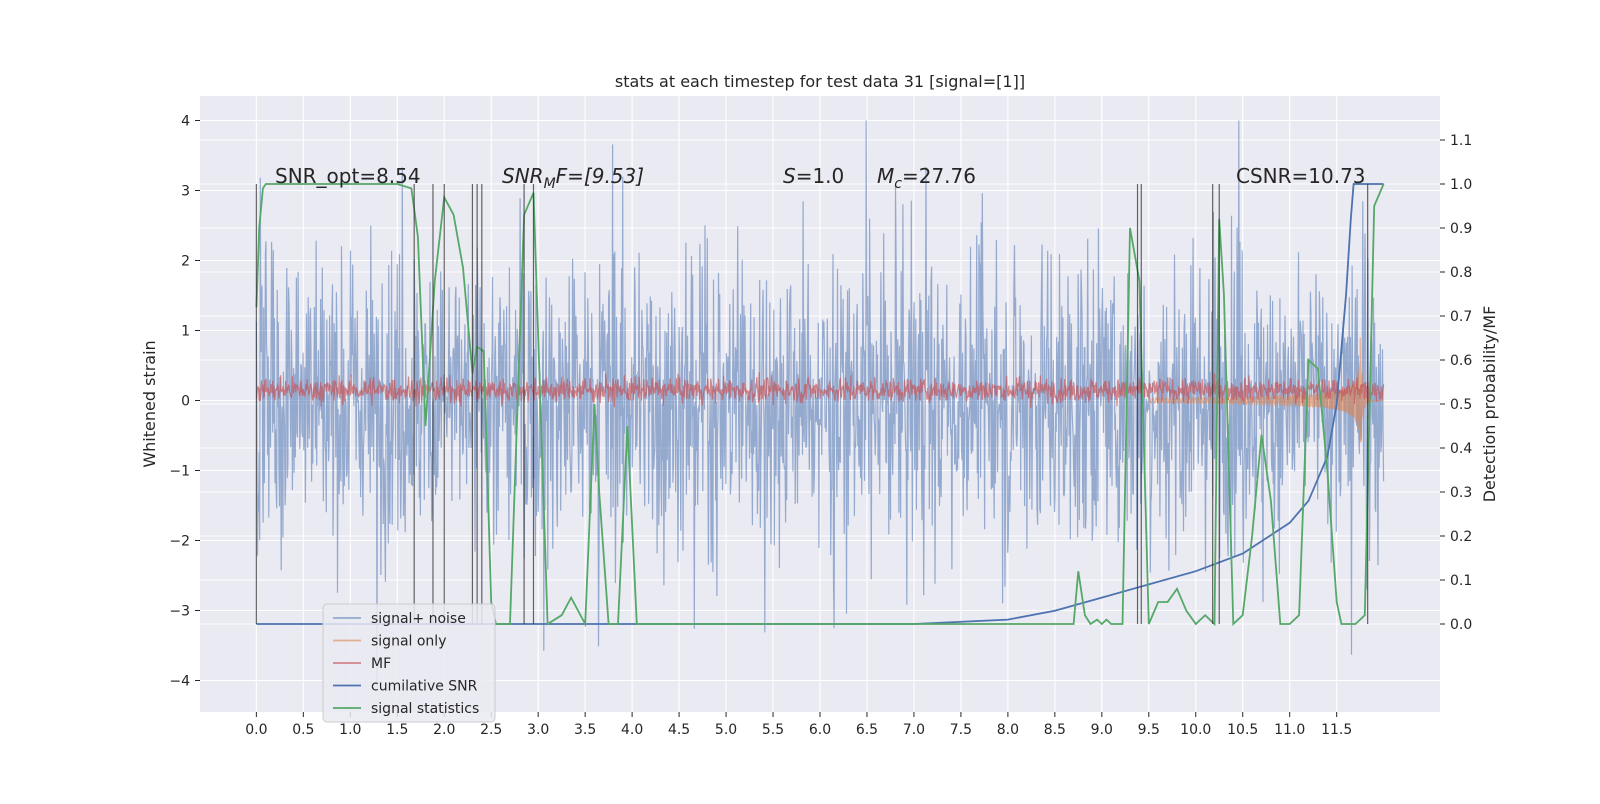 This screenshot has width=1600, height=804. What do you see at coordinates (424, 687) in the screenshot?
I see `legend-entry: cumilative SNR` at bounding box center [424, 687].